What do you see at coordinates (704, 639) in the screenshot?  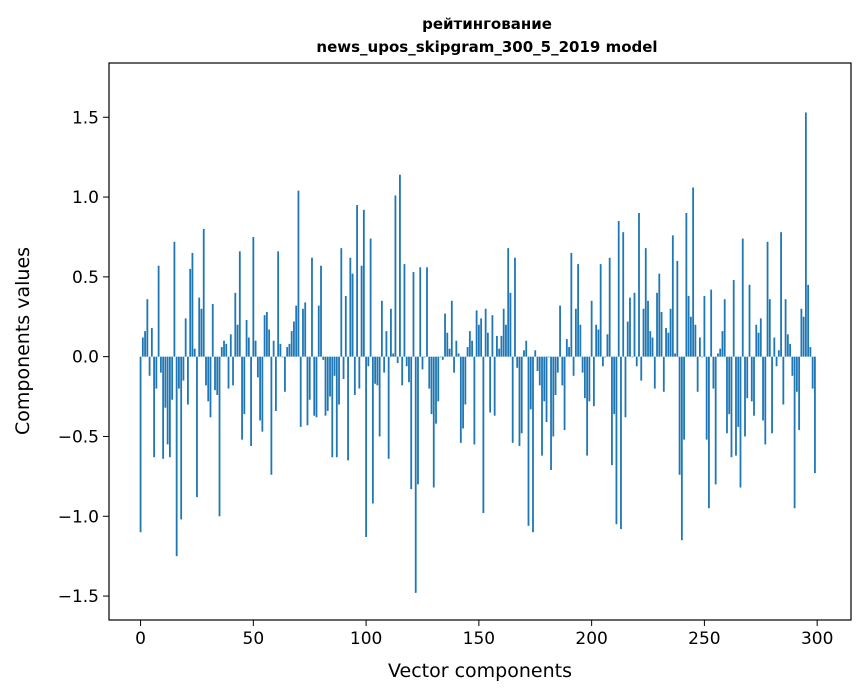 I see `x-tick-label: 250` at bounding box center [704, 639].